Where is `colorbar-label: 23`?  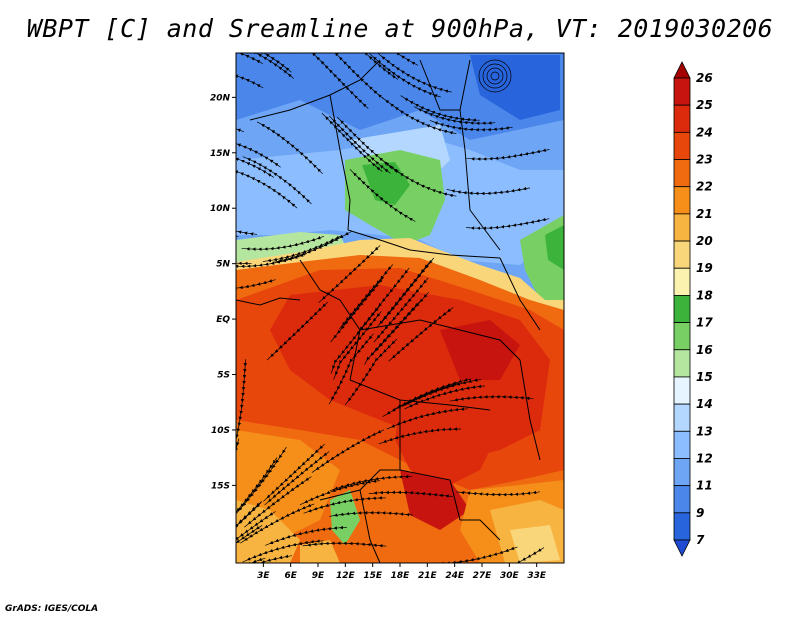 colorbar-label: 23 is located at coordinates (704, 160).